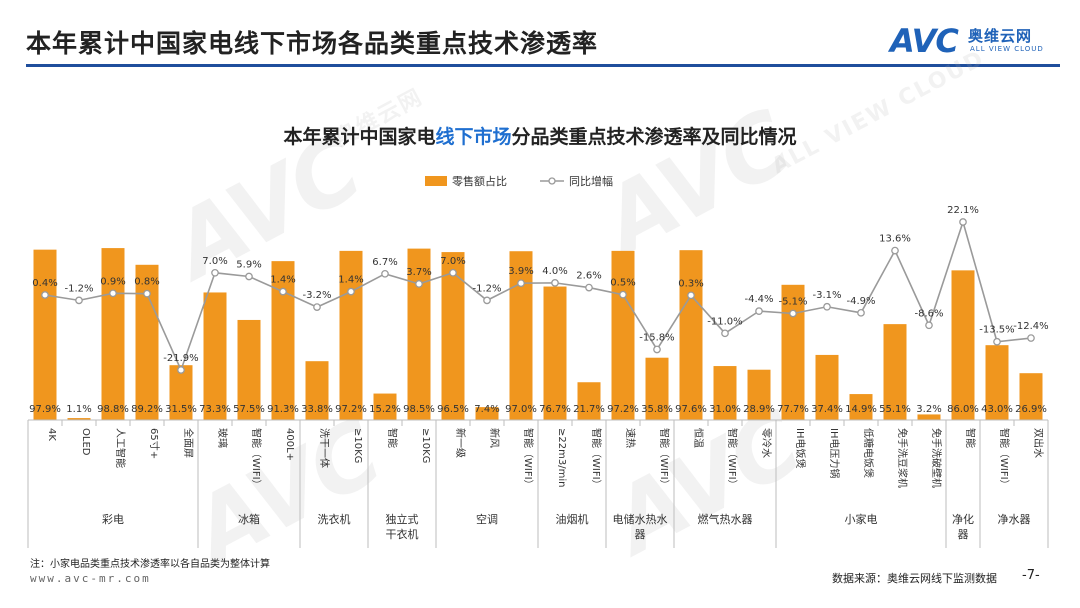  What do you see at coordinates (997, 409) in the screenshot?
I see `bar-value-label: 43.0%` at bounding box center [997, 409].